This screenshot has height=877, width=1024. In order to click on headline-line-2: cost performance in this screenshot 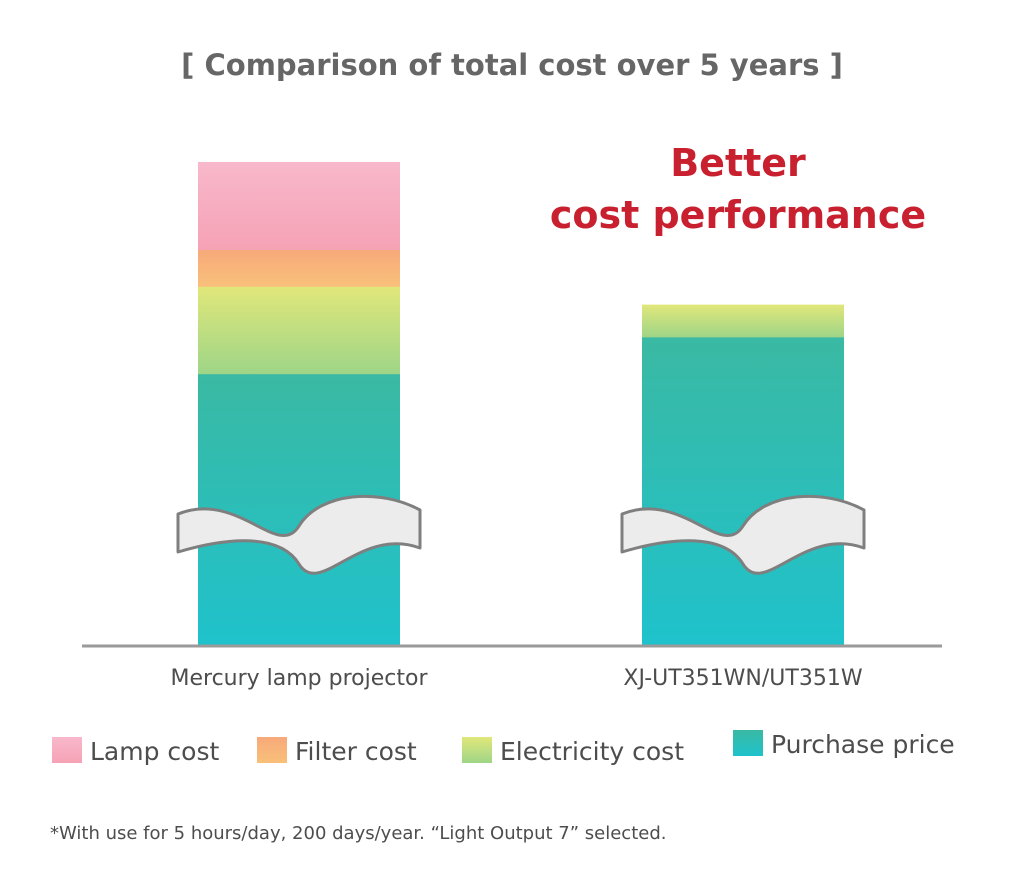, I will do `click(738, 215)`.